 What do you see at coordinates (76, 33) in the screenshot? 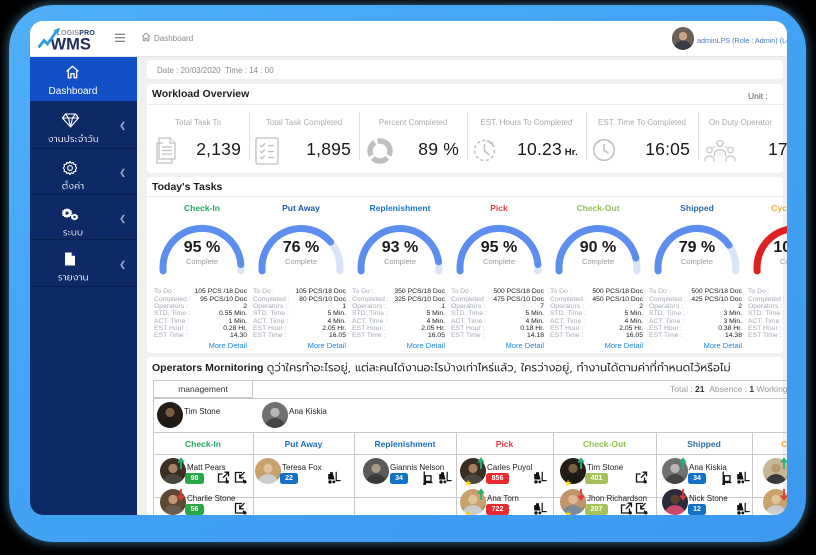
I see `svg-text: LOGISPRO` at bounding box center [76, 33].